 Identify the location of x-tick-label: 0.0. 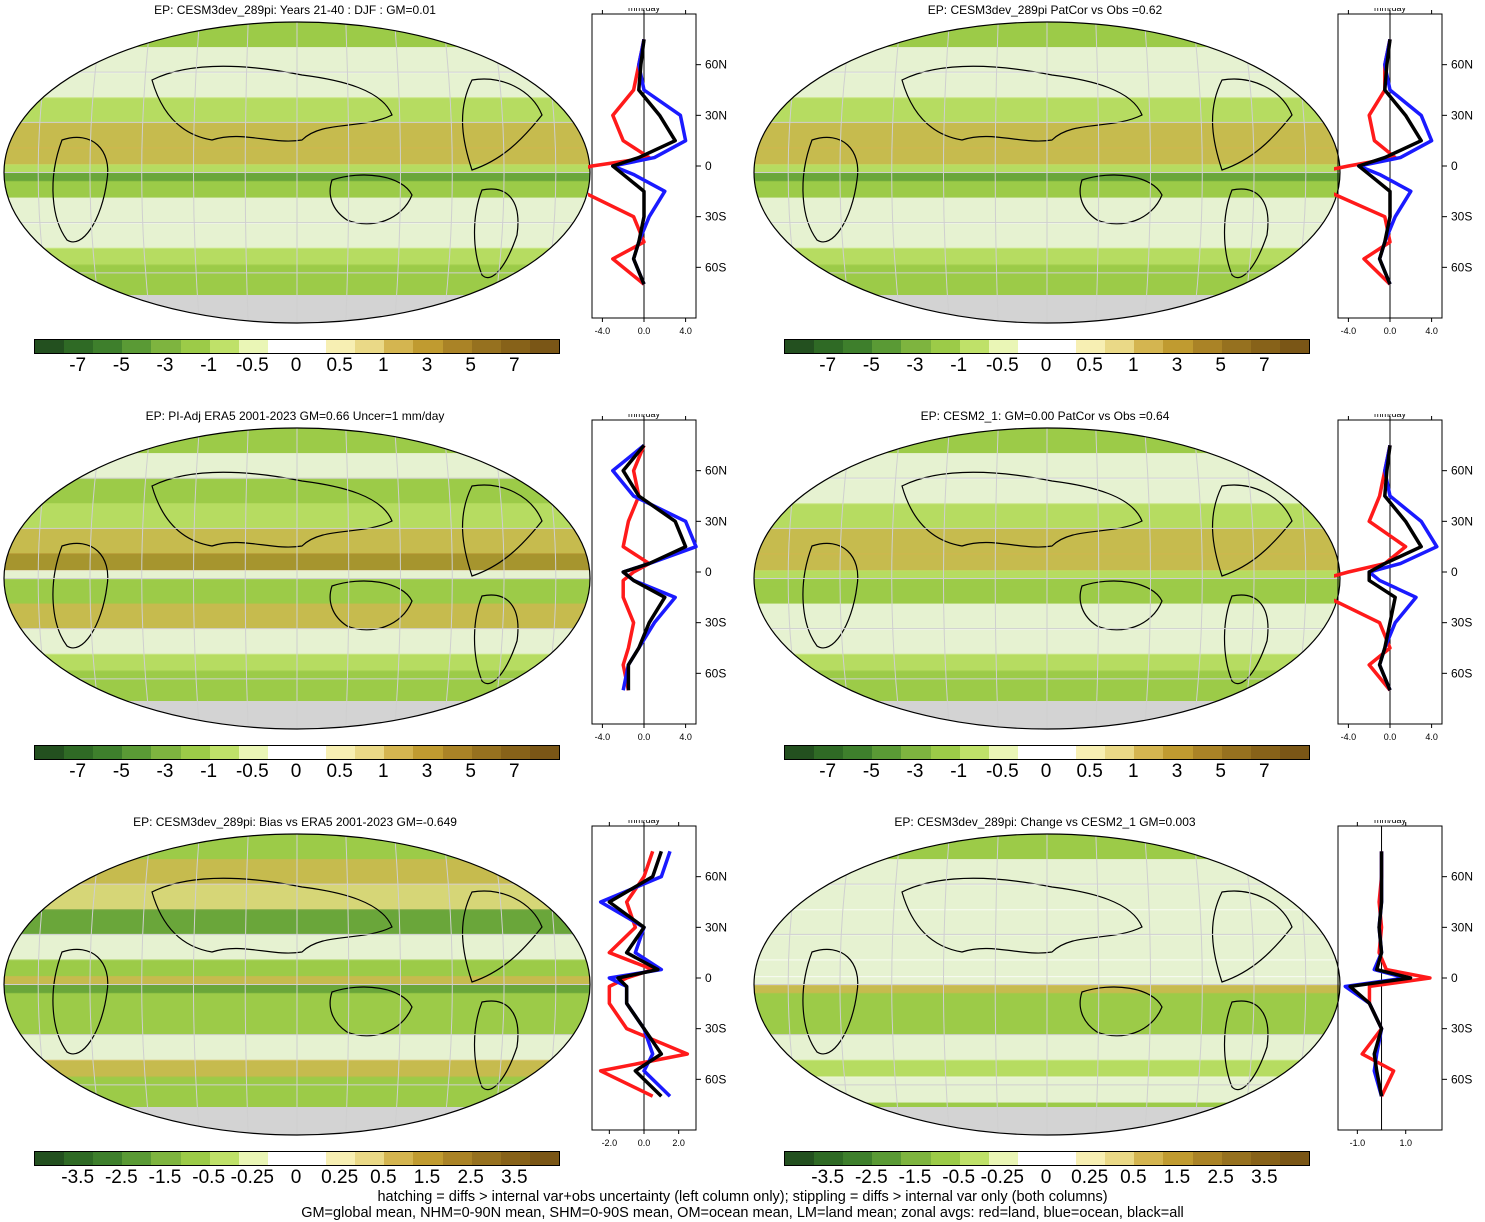
(644, 1143).